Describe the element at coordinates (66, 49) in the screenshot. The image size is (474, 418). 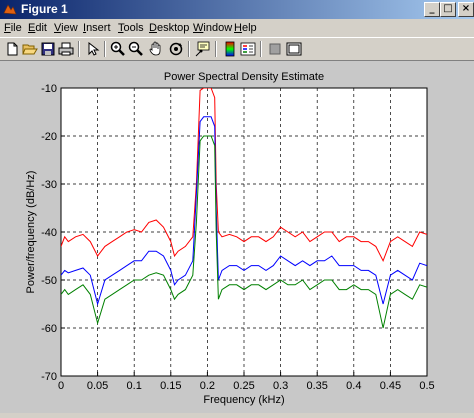
I see `print-icon` at that location.